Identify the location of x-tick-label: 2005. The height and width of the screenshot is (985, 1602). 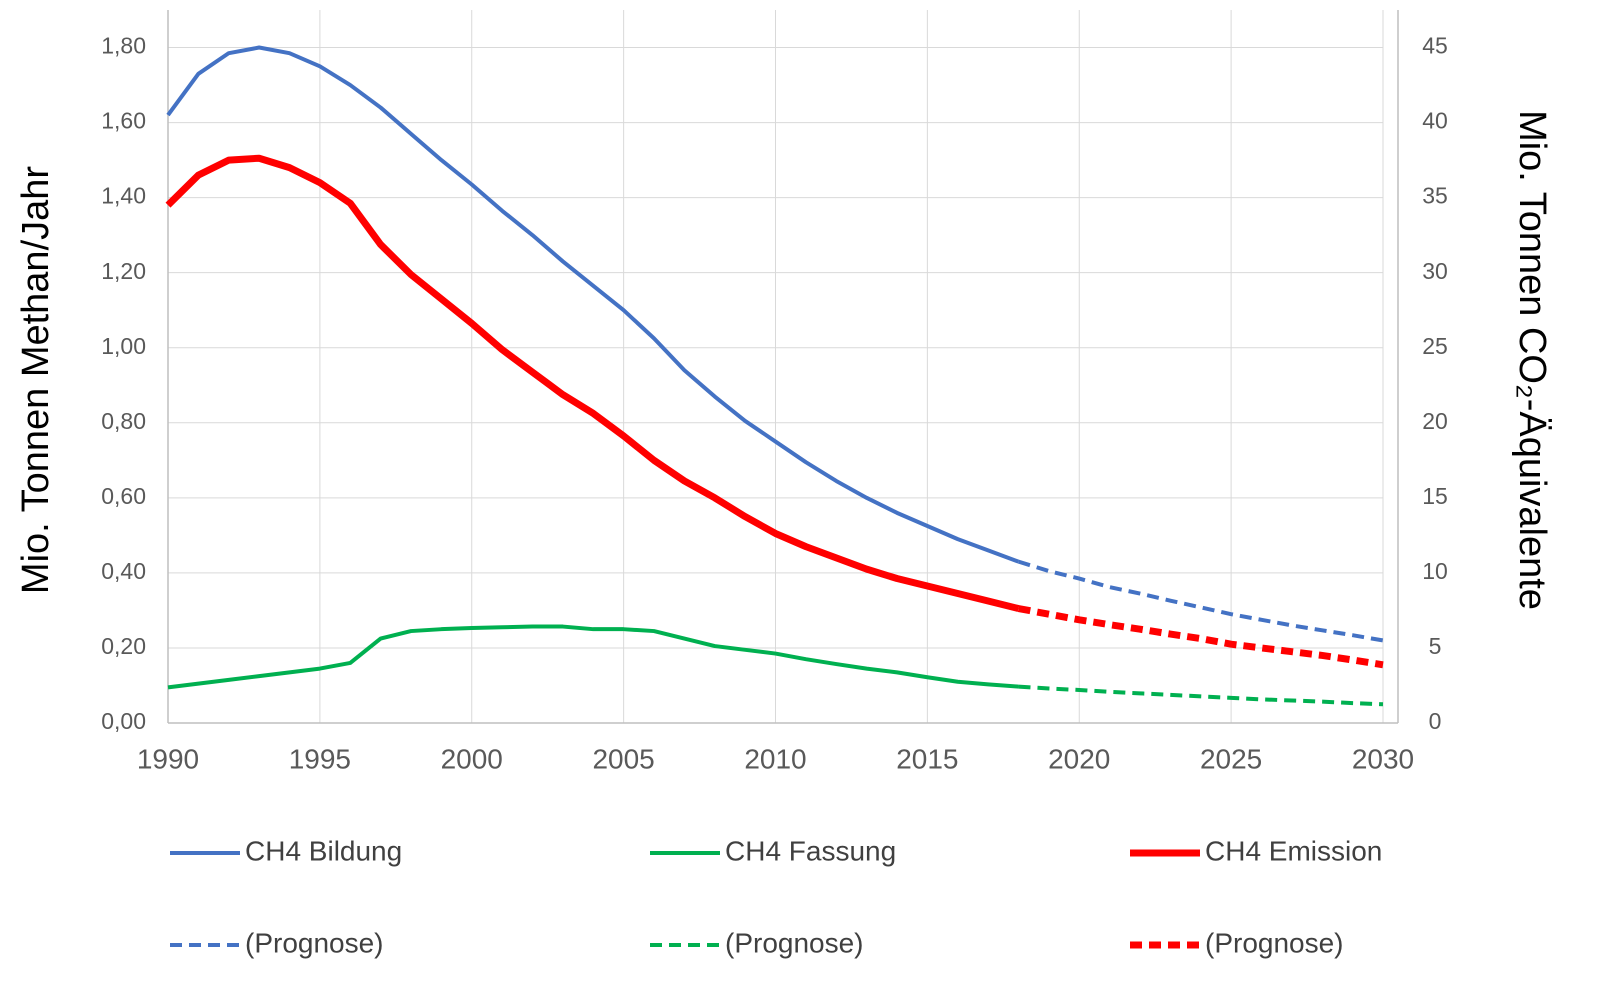
(623, 758).